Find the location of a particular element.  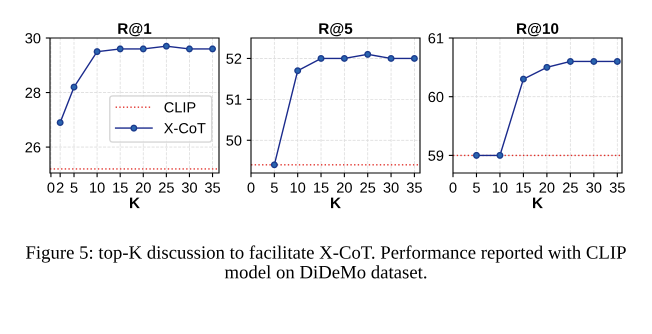

y-tick-label: 60 is located at coordinates (436, 97).